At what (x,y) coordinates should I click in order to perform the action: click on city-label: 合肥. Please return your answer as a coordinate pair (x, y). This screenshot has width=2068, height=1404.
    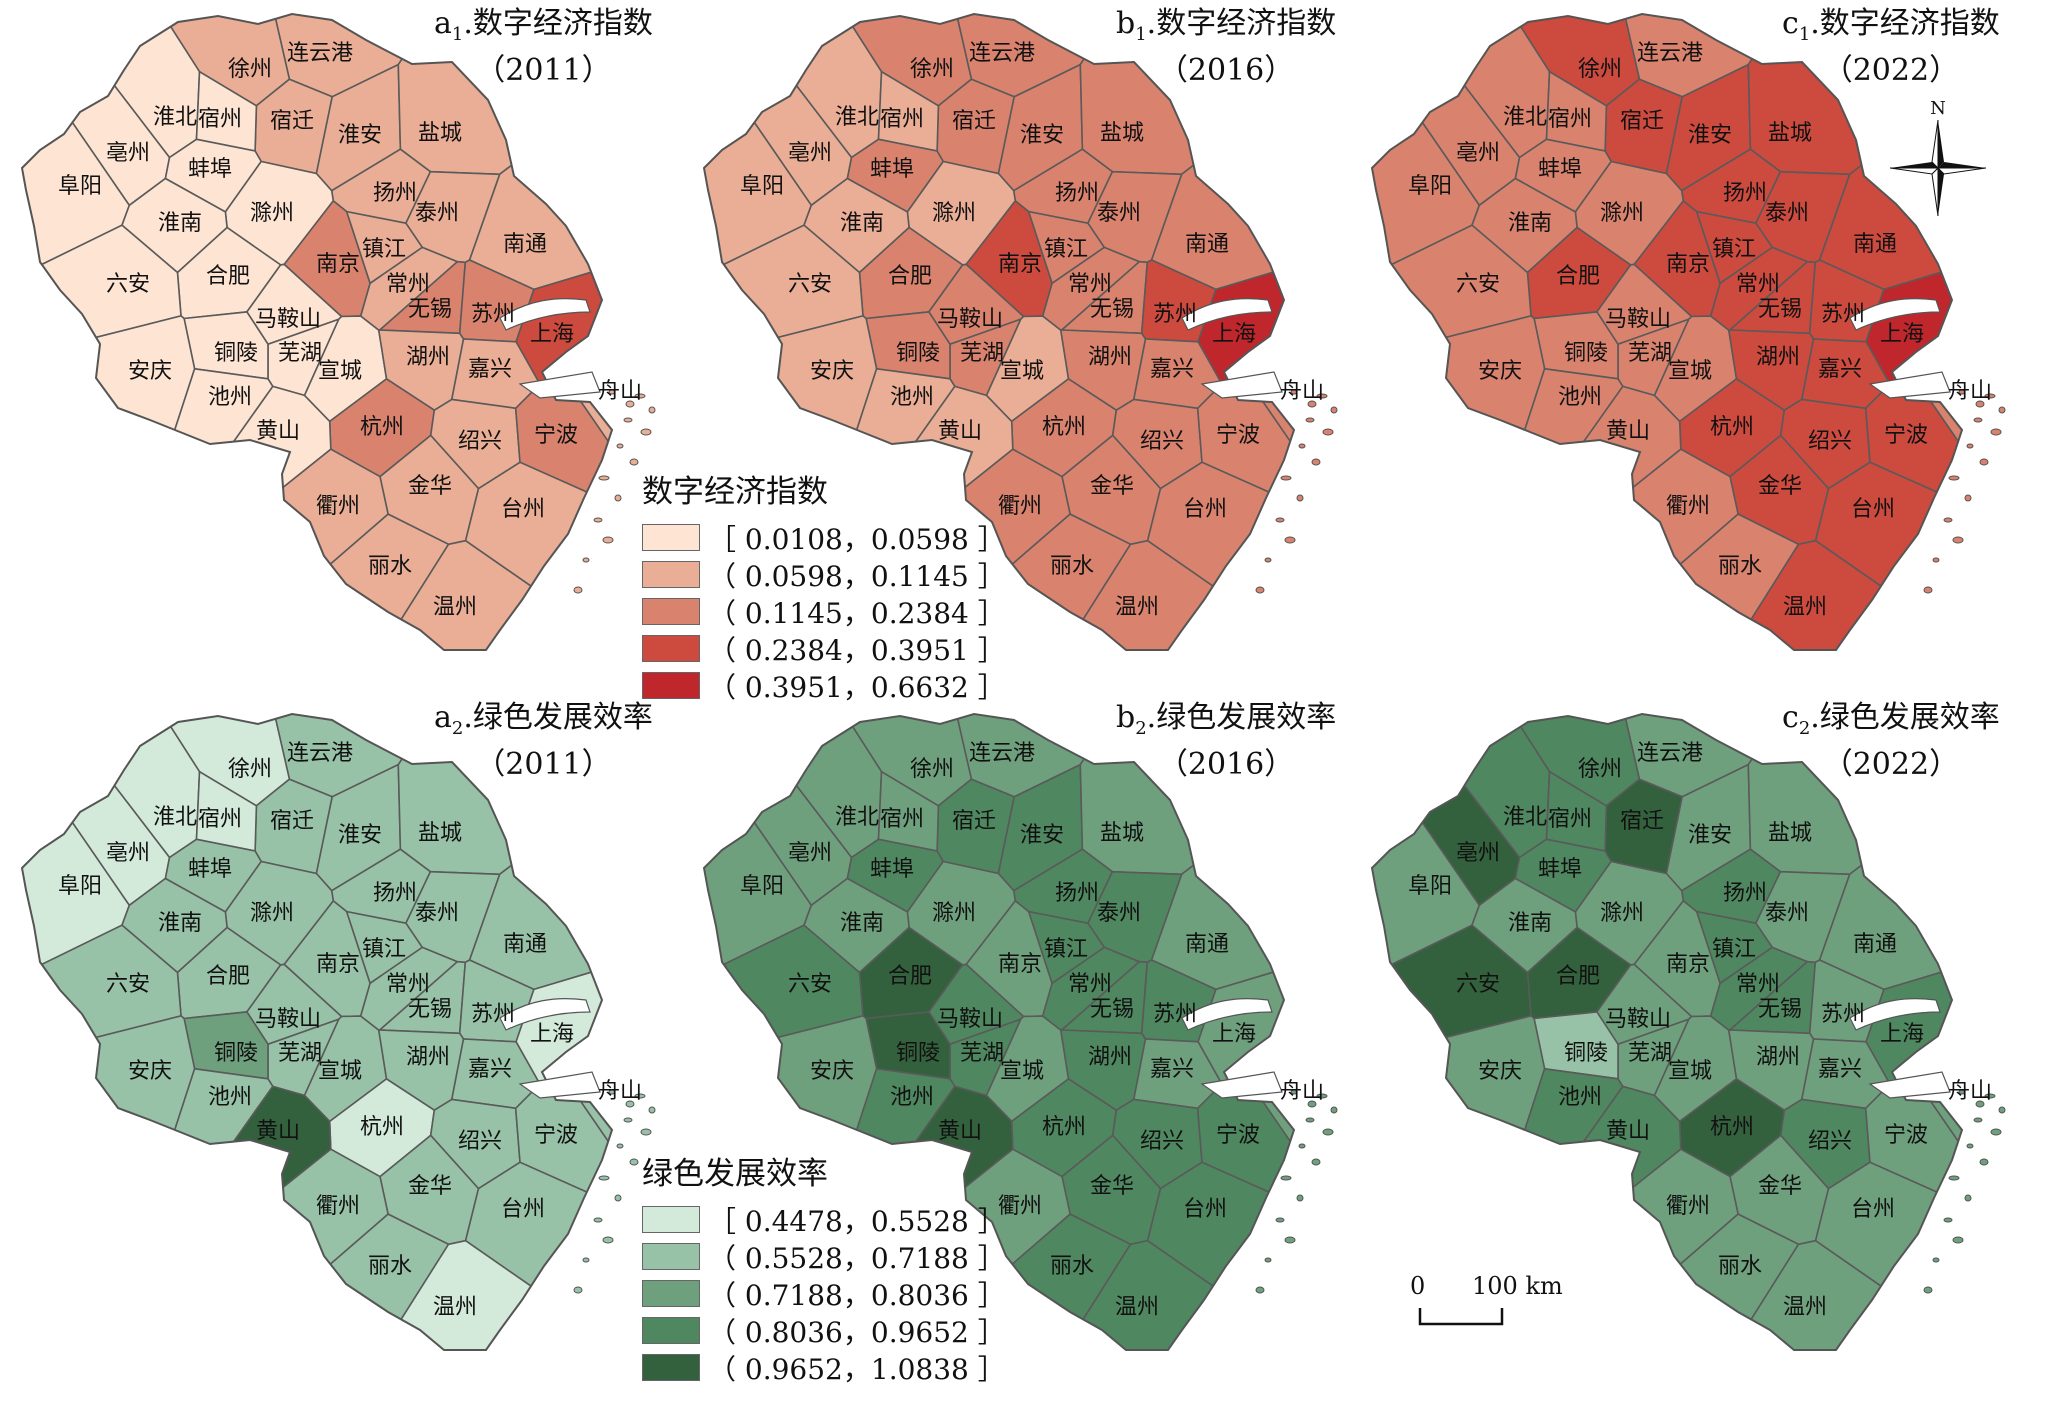
    Looking at the image, I should click on (1578, 976).